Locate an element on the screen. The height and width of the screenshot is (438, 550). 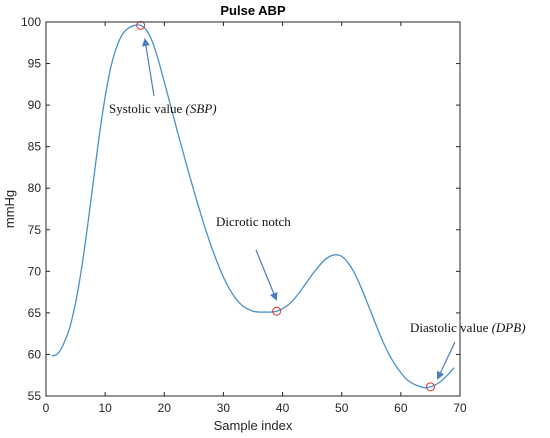
chart-title: Pulse ABP is located at coordinates (253, 10).